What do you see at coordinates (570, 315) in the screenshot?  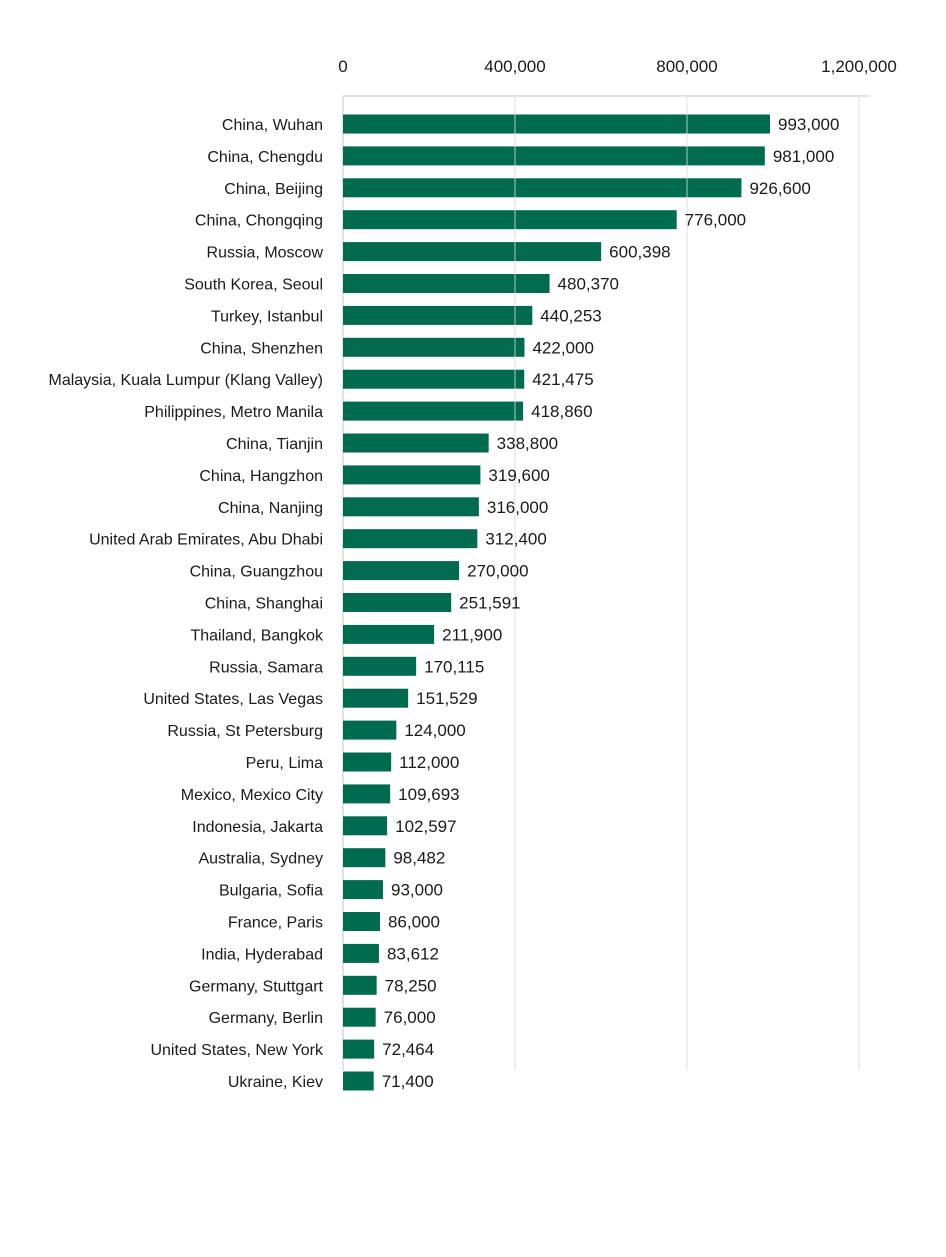 I see `data-label: 440,253` at bounding box center [570, 315].